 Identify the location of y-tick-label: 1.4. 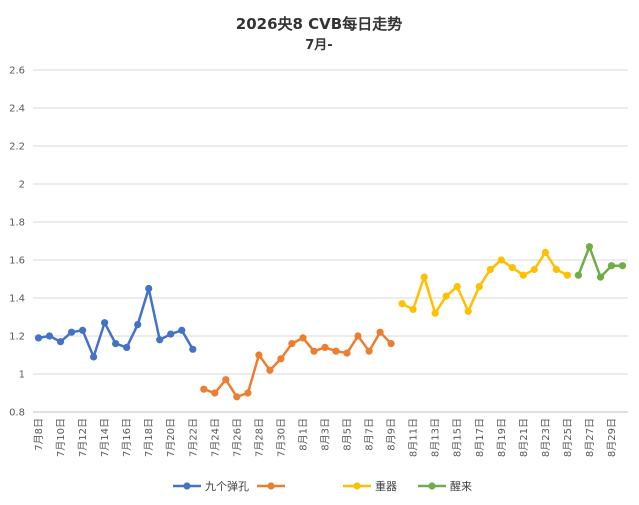
(17, 299).